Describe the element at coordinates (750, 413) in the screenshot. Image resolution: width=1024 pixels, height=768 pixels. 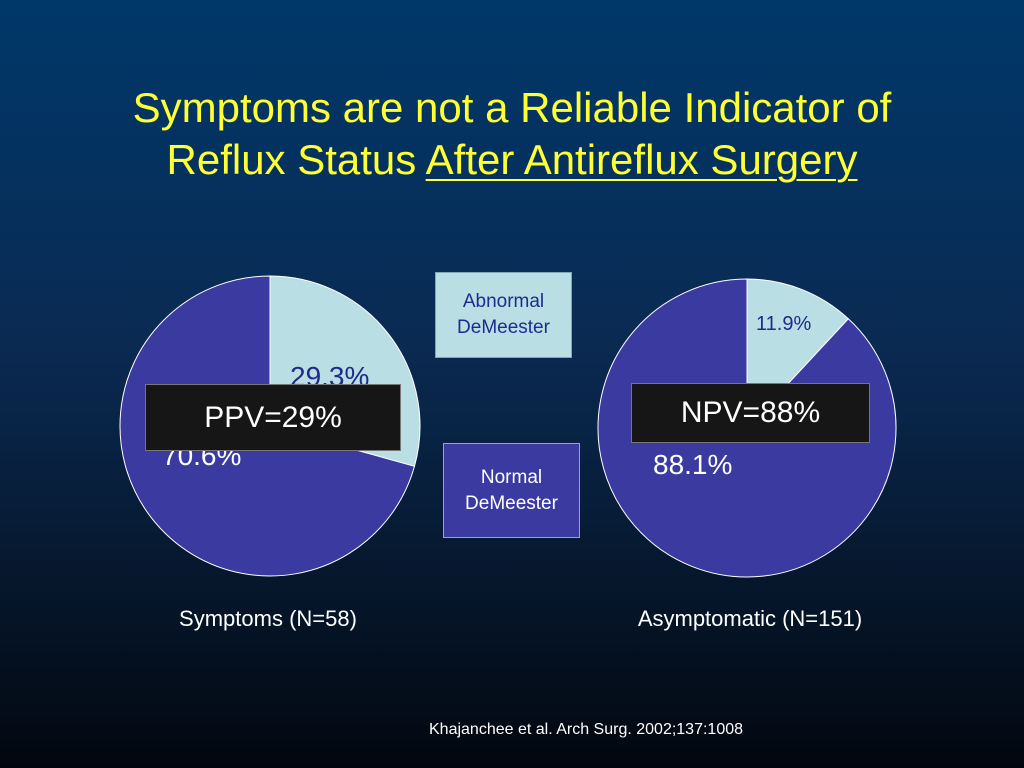
I see `npv-callout: NPV=88%` at that location.